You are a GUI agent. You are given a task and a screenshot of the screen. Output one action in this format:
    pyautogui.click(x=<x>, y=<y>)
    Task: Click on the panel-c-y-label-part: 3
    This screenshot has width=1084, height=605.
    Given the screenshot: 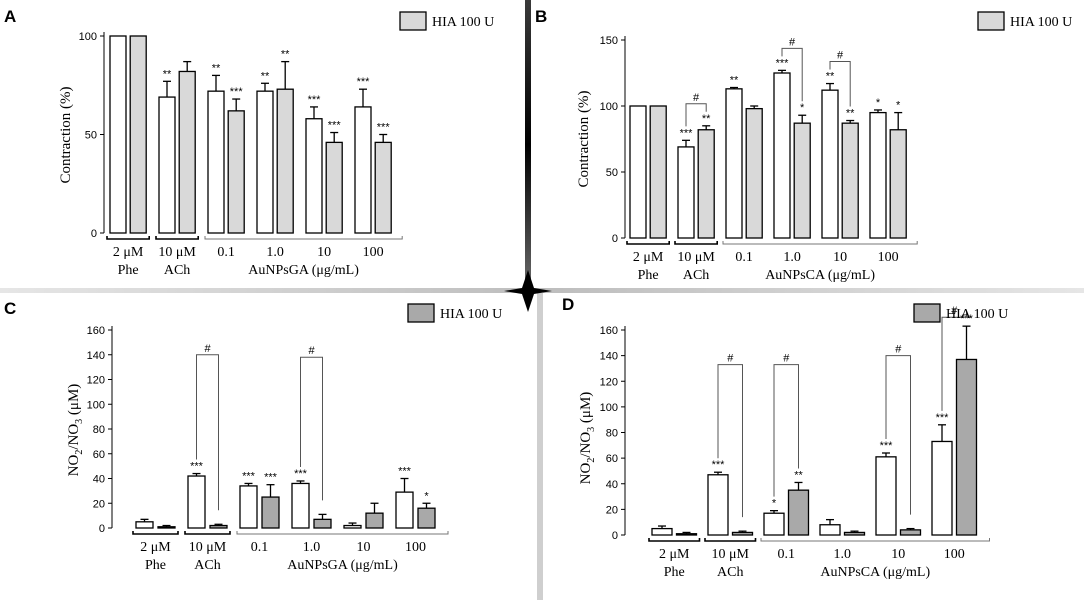 What is the action you would take?
    pyautogui.click(x=79, y=421)
    